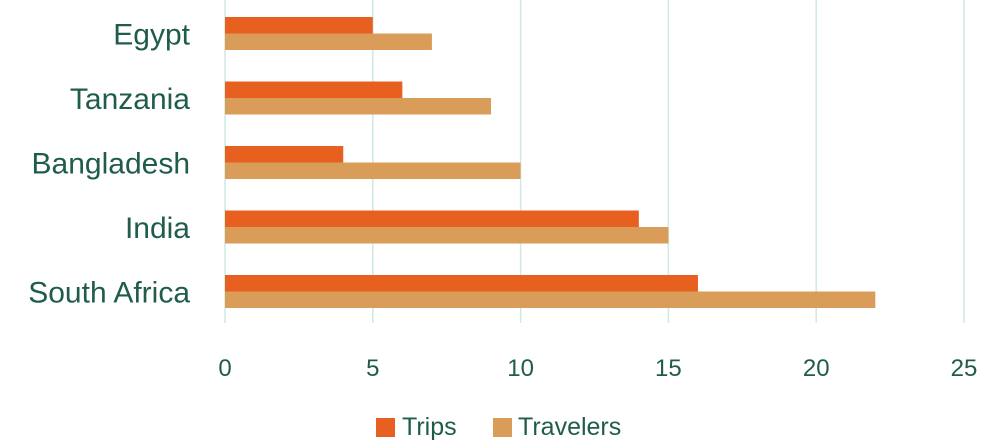  What do you see at coordinates (429, 427) in the screenshot?
I see `legend-label-trips: Trips` at bounding box center [429, 427].